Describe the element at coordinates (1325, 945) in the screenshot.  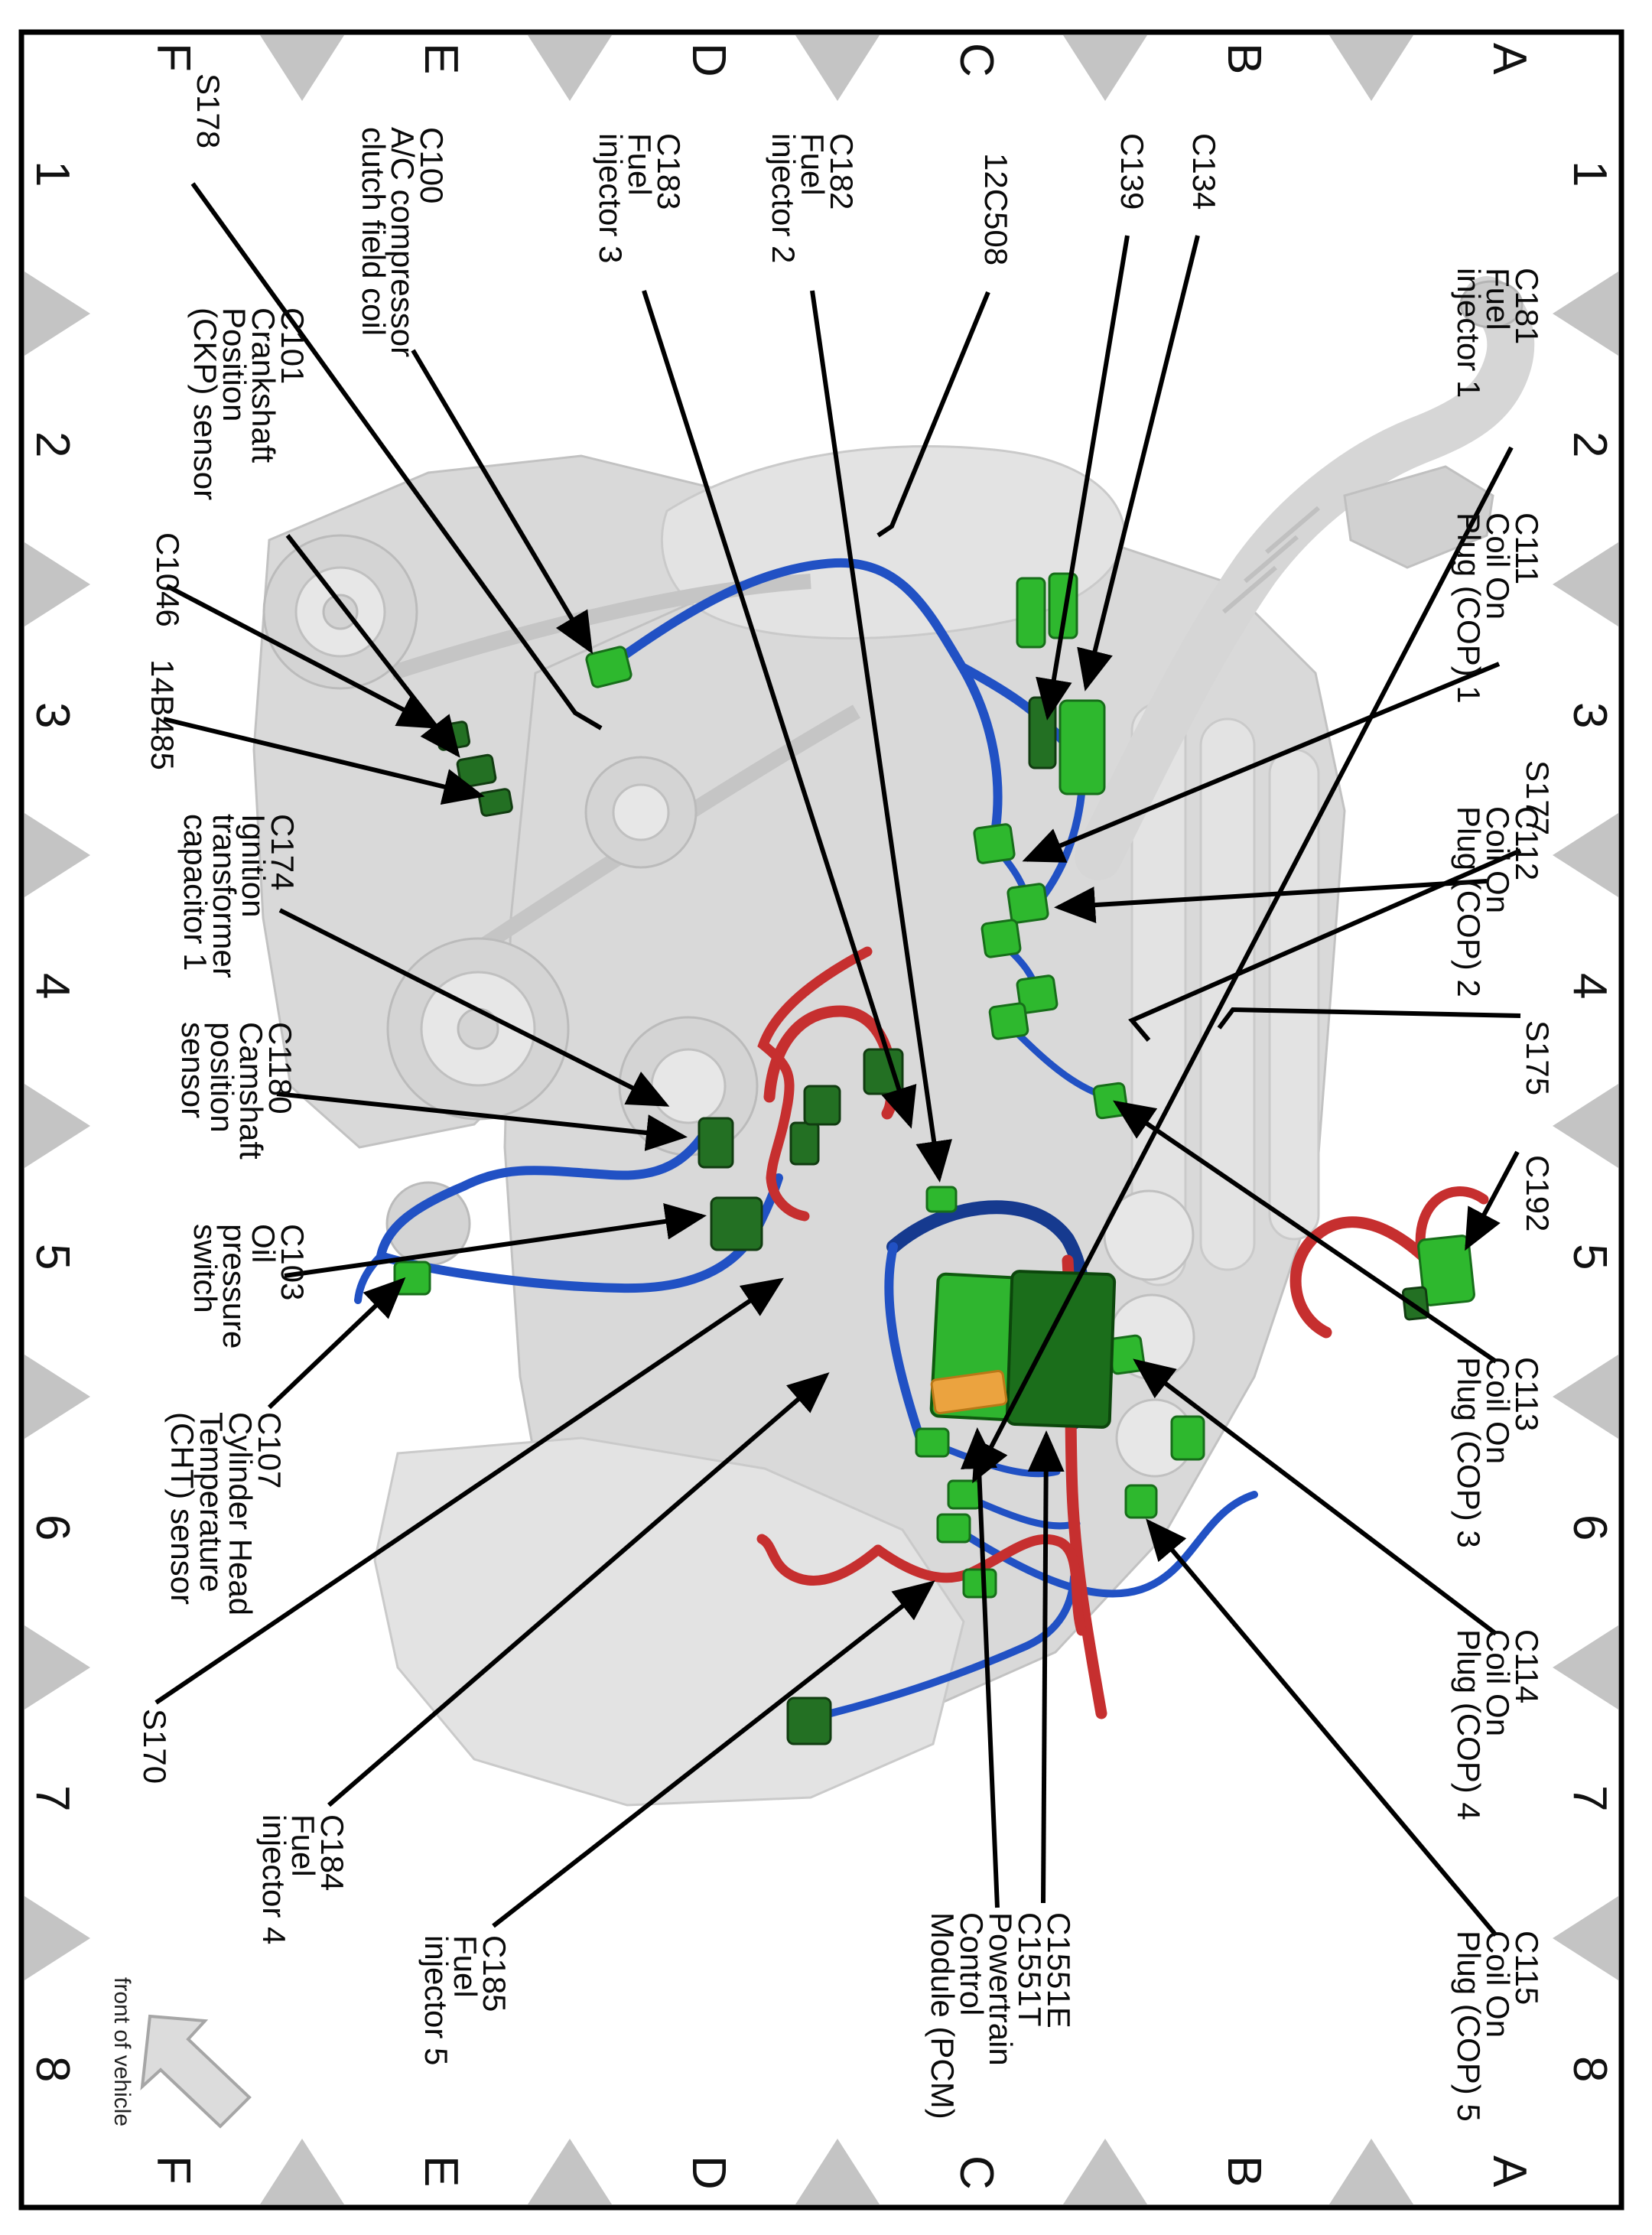
I see `callout-line-s177` at that location.